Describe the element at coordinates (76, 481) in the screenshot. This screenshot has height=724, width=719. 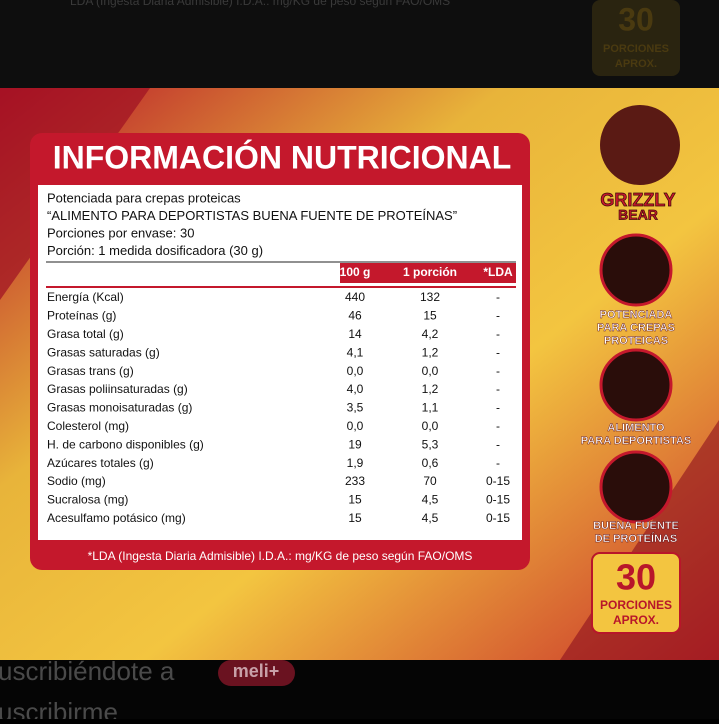
I see `nutrient-name: Sodio (mg)` at that location.